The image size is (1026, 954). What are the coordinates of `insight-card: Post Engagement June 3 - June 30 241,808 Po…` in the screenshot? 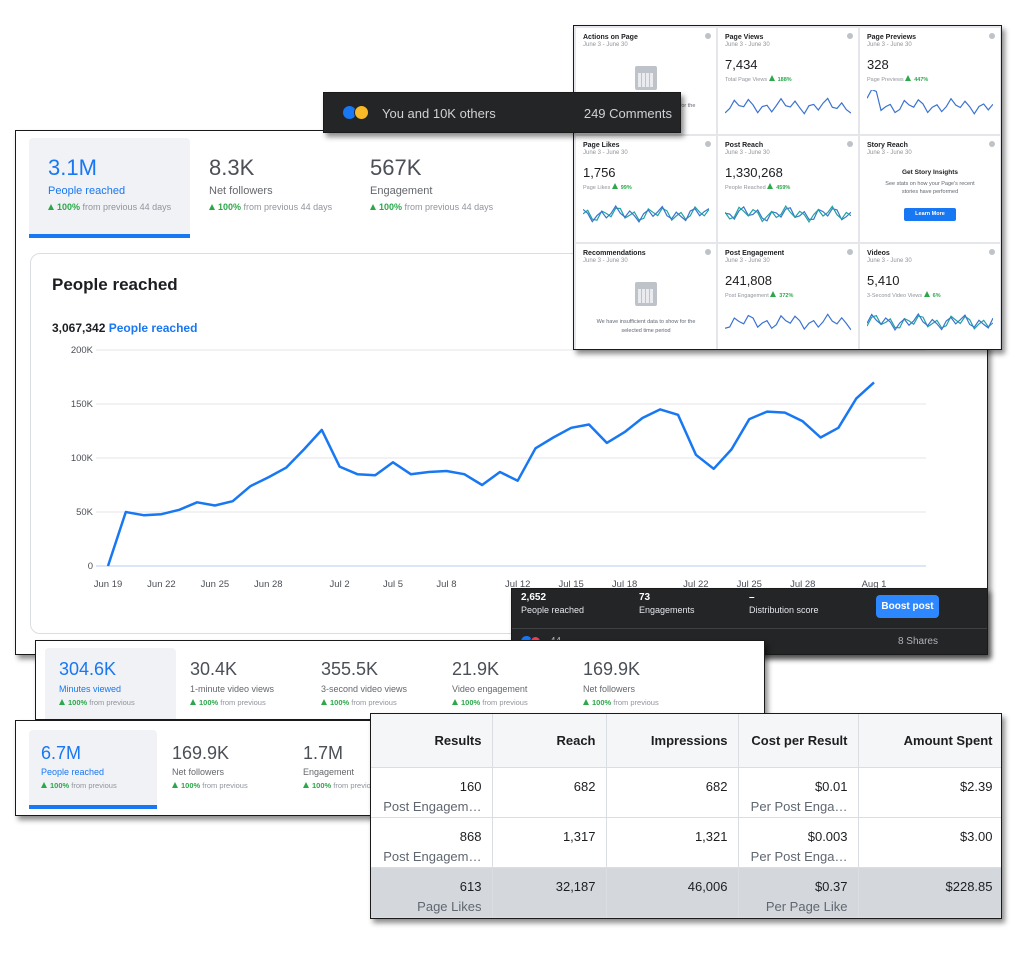 It's located at (788, 296).